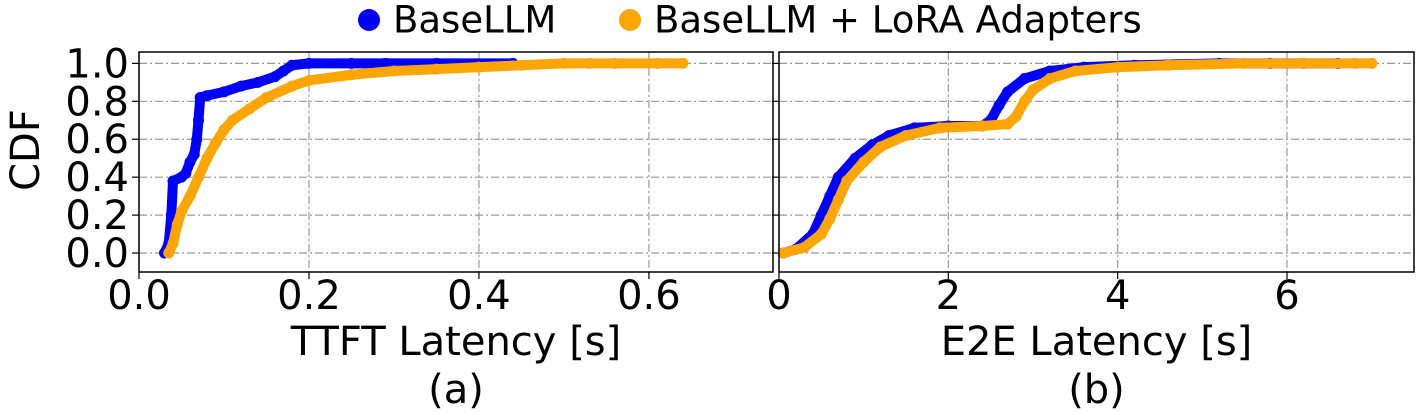 The height and width of the screenshot is (414, 1420). I want to click on x-tick-label: 2, so click(948, 296).